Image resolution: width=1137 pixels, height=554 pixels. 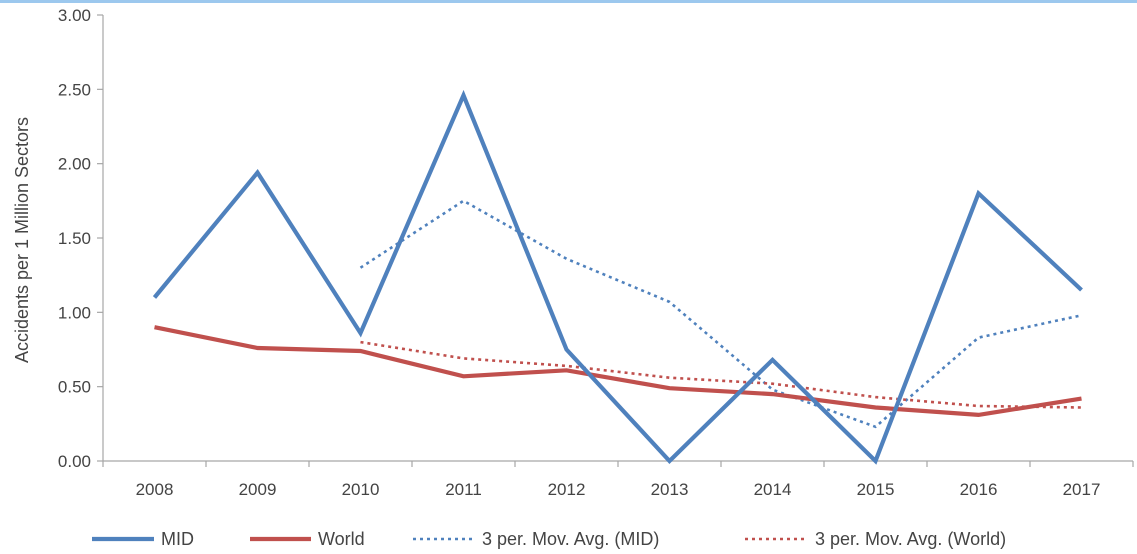 I want to click on y-tick-label: 3.00, so click(x=74, y=15).